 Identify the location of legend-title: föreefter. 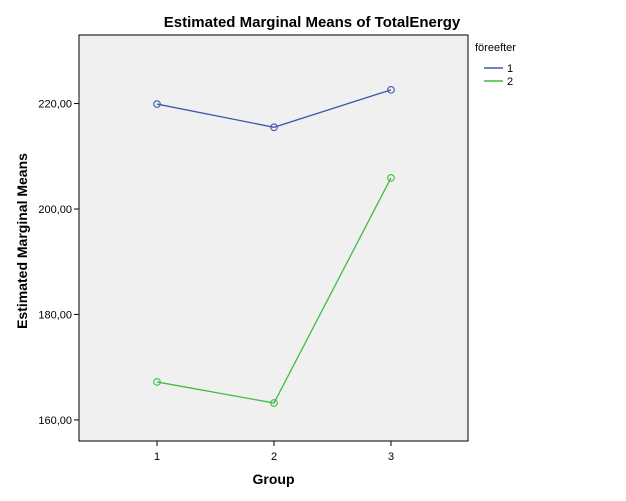
(495, 48).